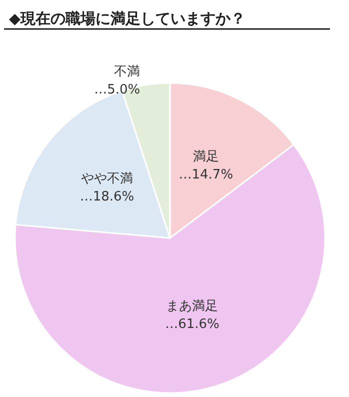  I want to click on slice-label: やや不満, so click(106, 178).